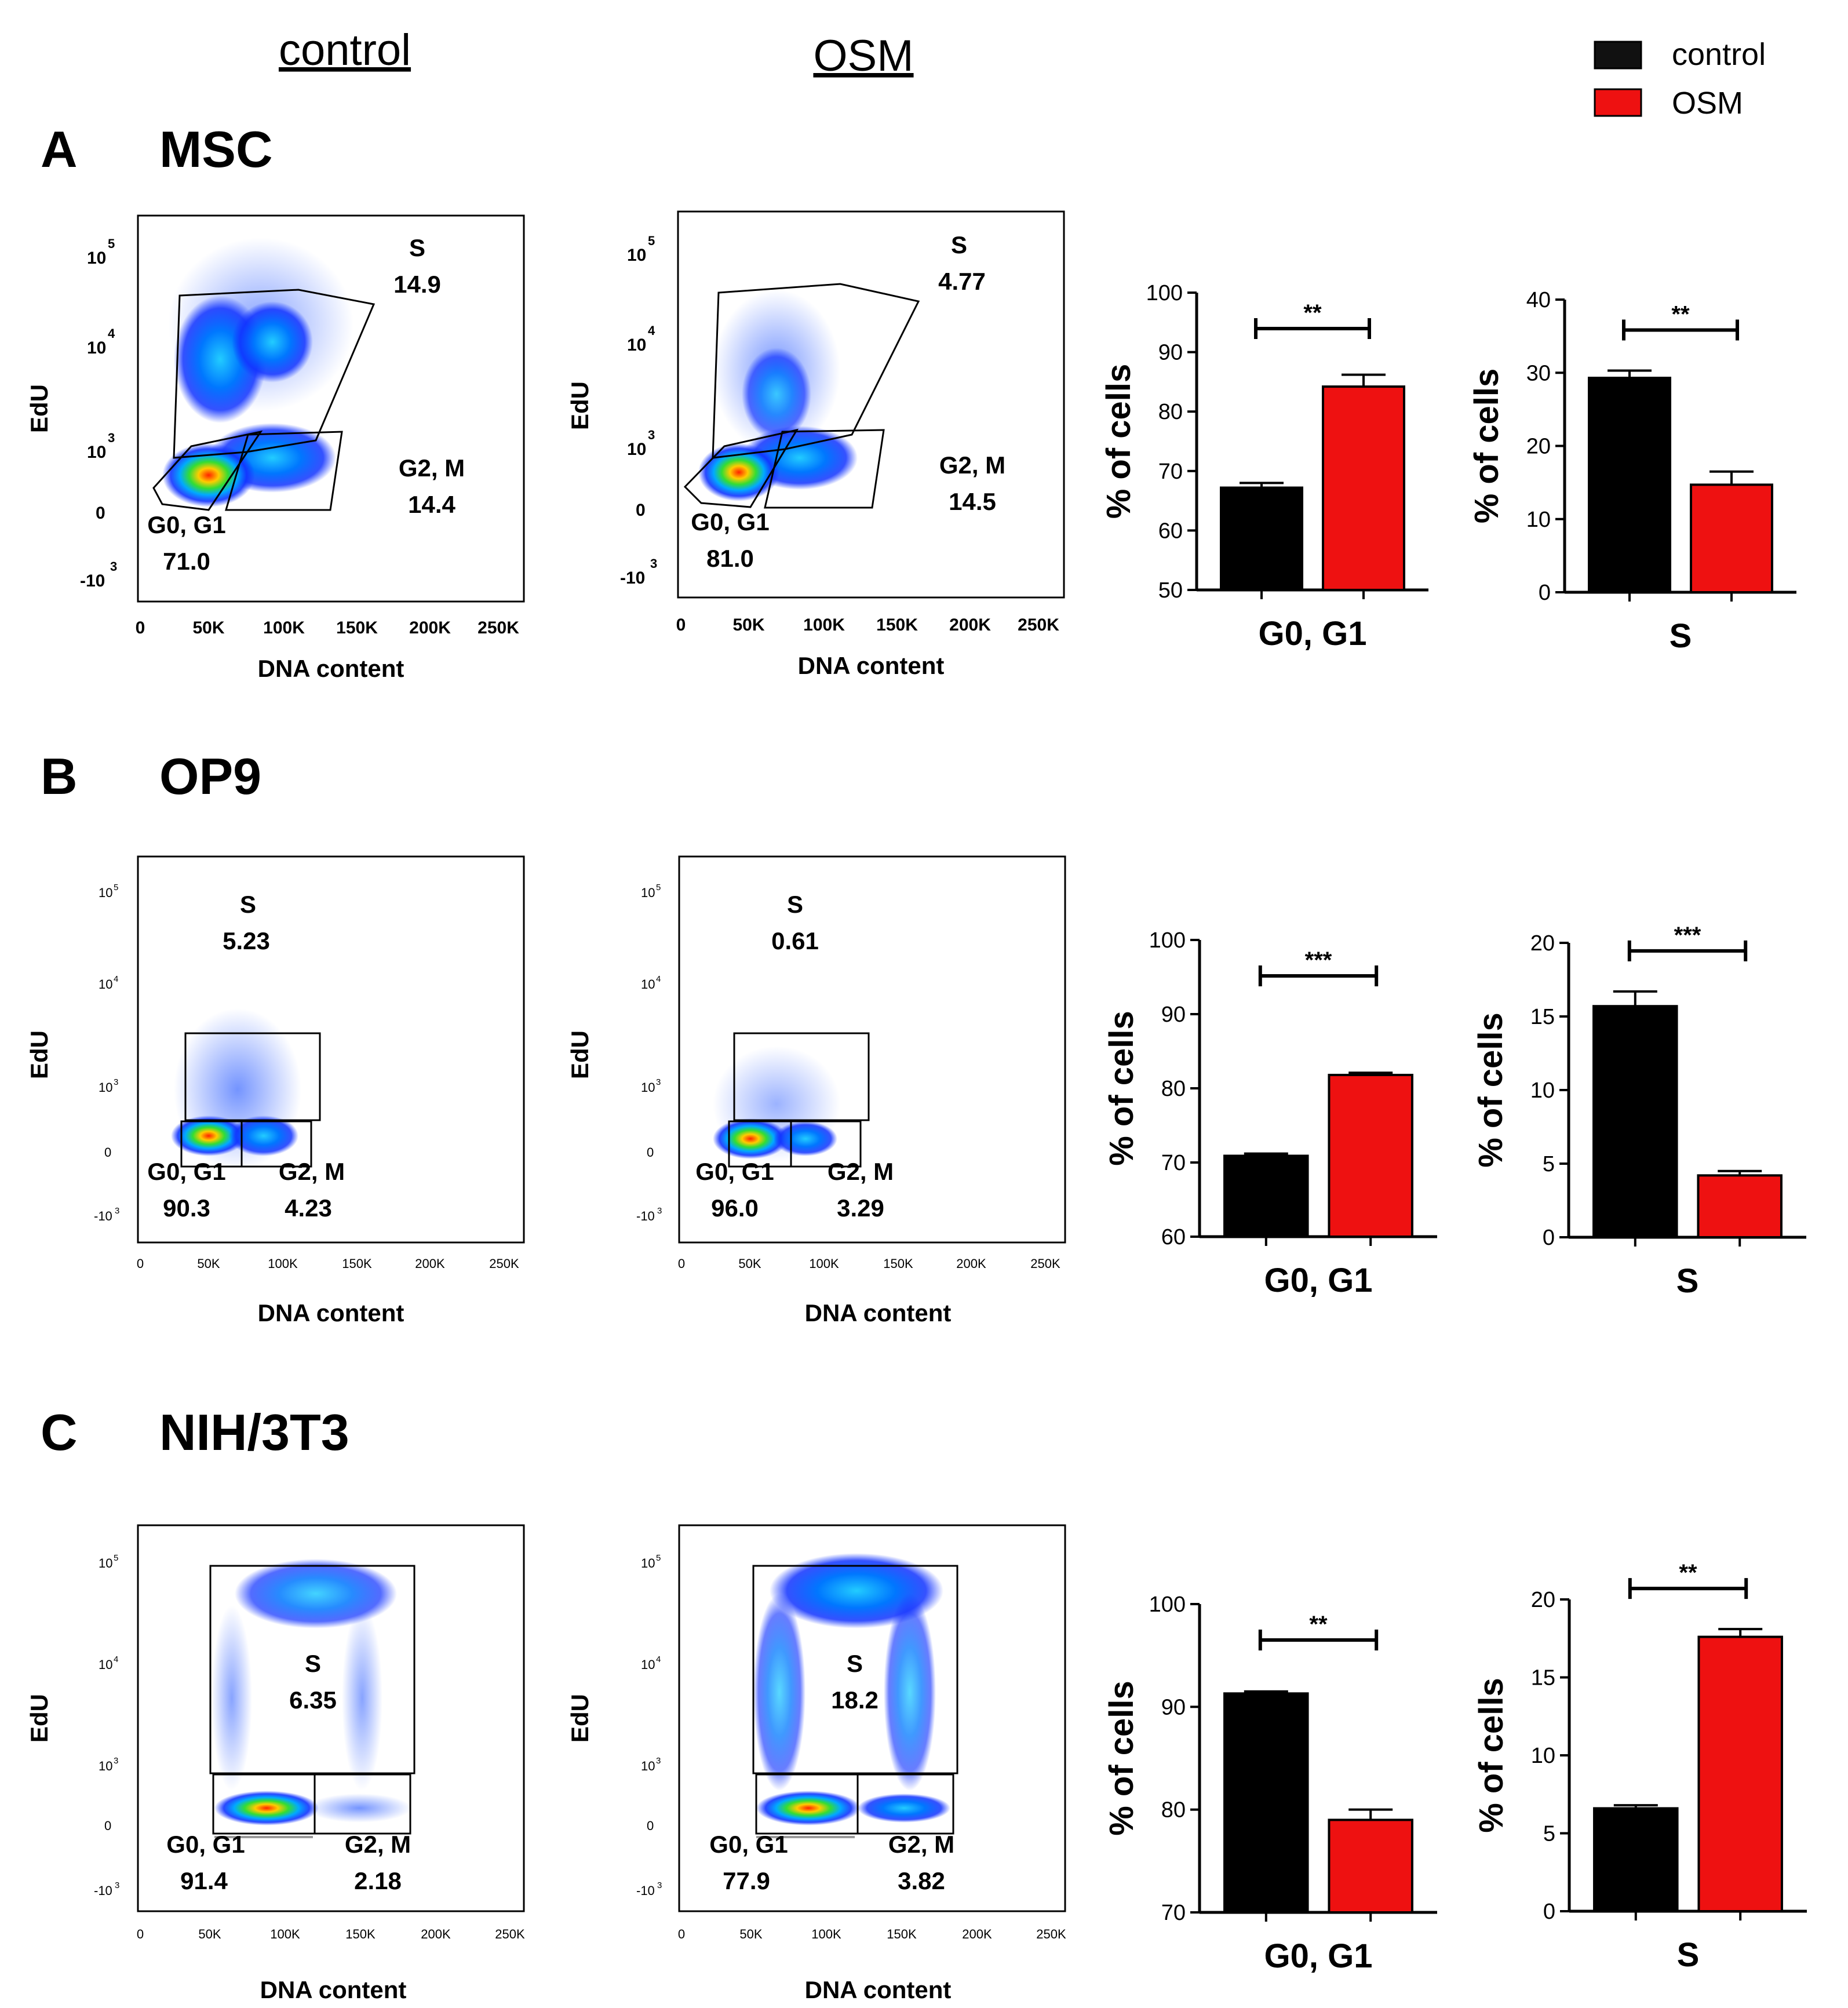 This screenshot has width=1848, height=2008. Describe the element at coordinates (283, 471) in the screenshot. I see `gate-g2m` at that location.